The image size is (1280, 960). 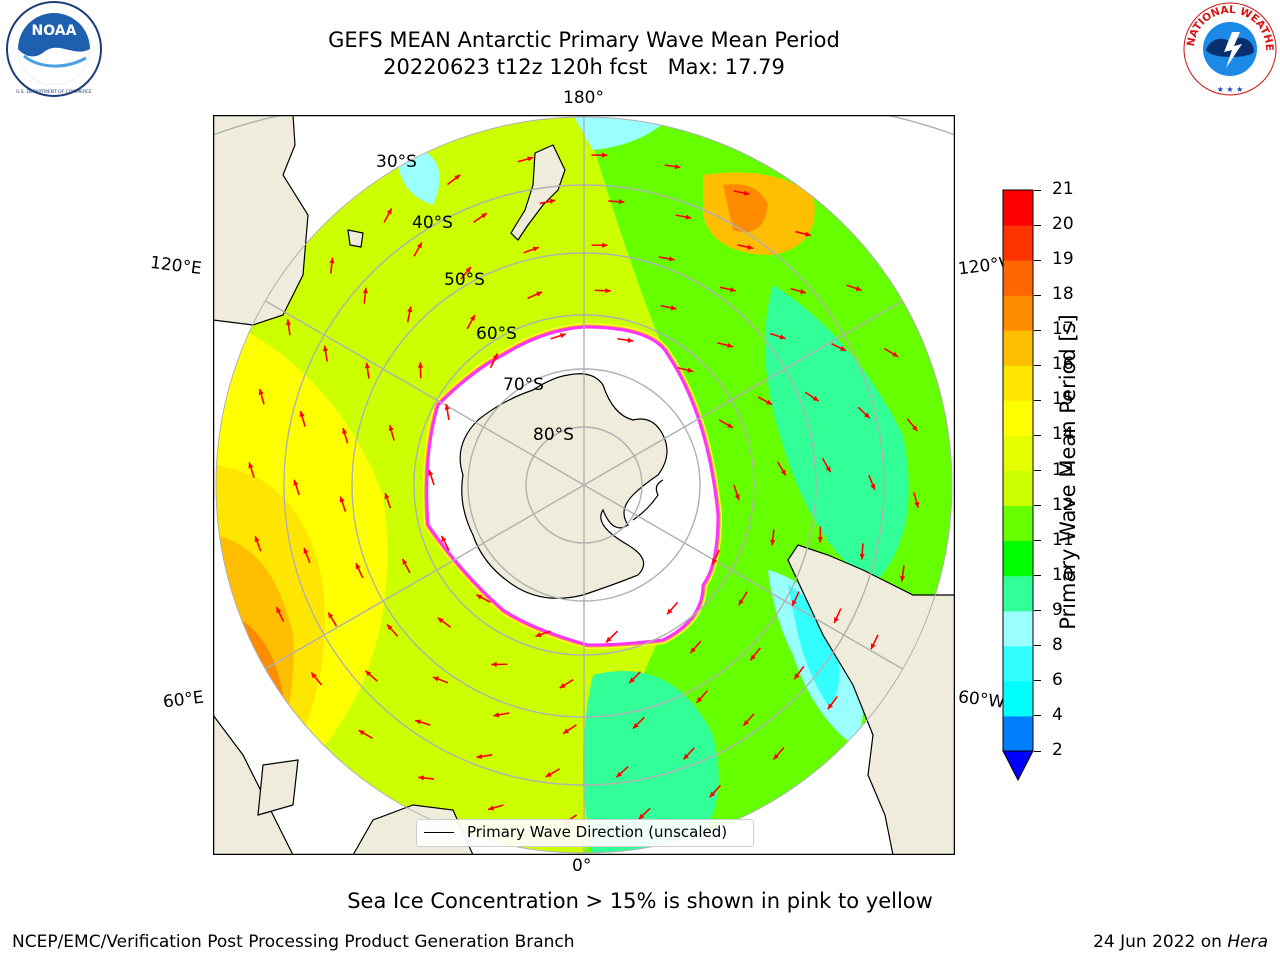 I want to click on colorbar-tick-label: 20, so click(x=1063, y=224).